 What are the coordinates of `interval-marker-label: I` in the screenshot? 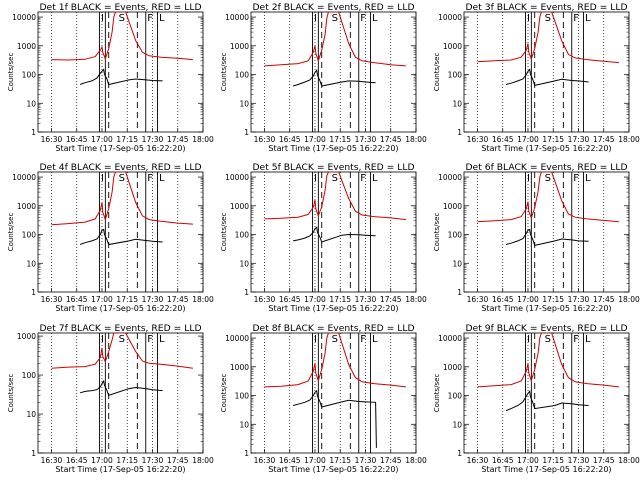 It's located at (528, 18).